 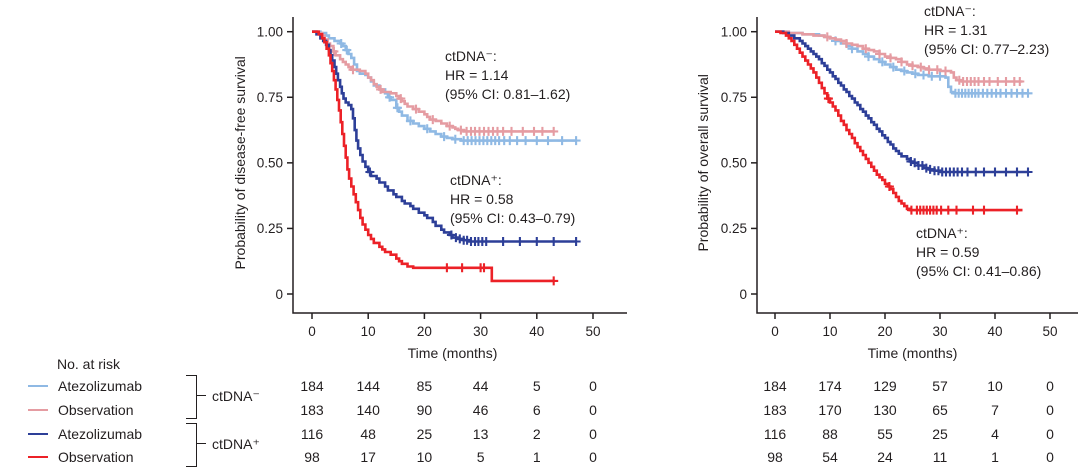 What do you see at coordinates (995, 410) in the screenshot?
I see `risk-count: 7` at bounding box center [995, 410].